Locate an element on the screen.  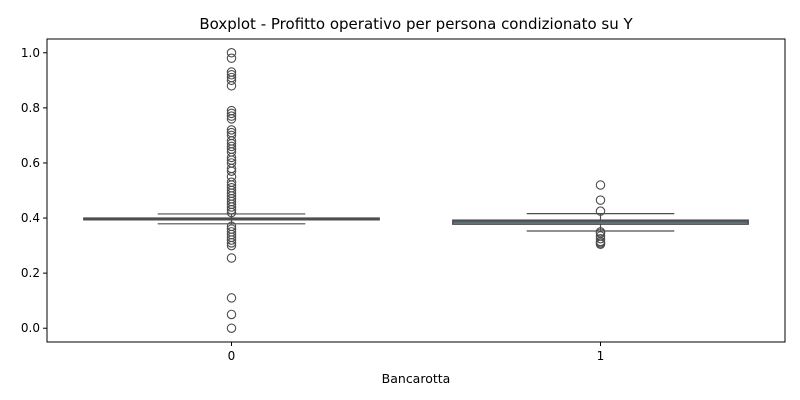
x-axis-label: Bancarotta is located at coordinates (416, 378).